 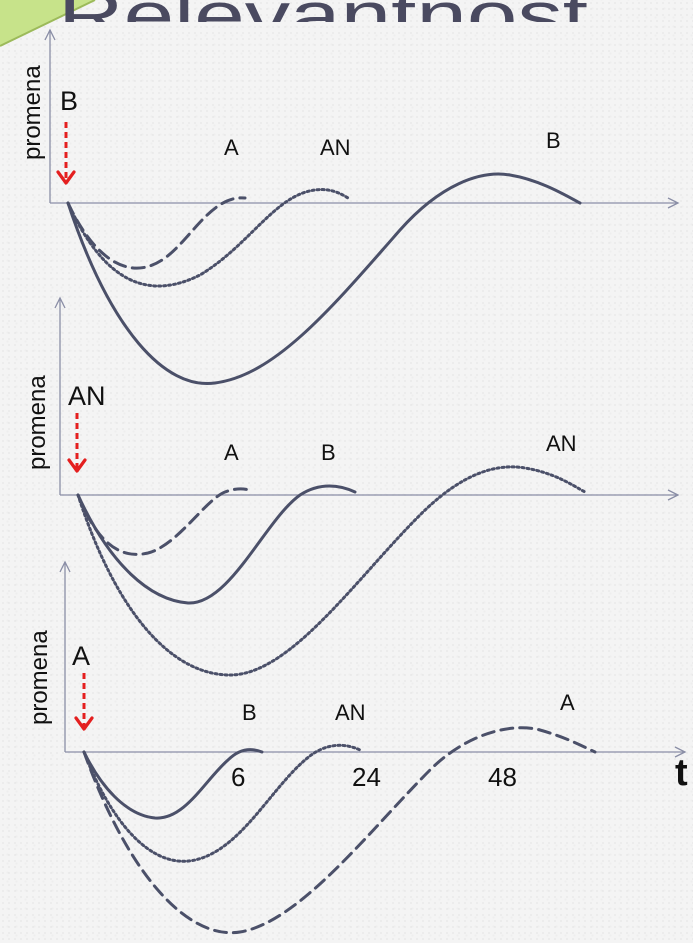 What do you see at coordinates (502, 777) in the screenshot?
I see `time-tick-48: 48` at bounding box center [502, 777].